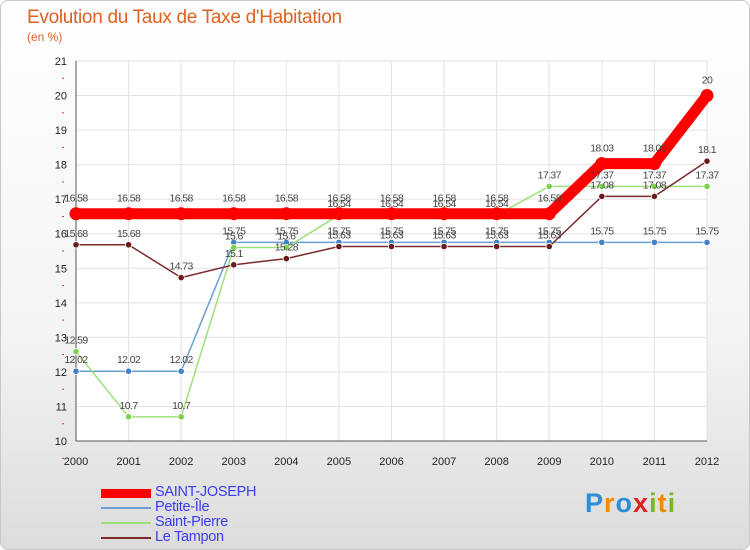 The width and height of the screenshot is (750, 550). Describe the element at coordinates (391, 462) in the screenshot. I see `x-tick-label: 2006` at that location.